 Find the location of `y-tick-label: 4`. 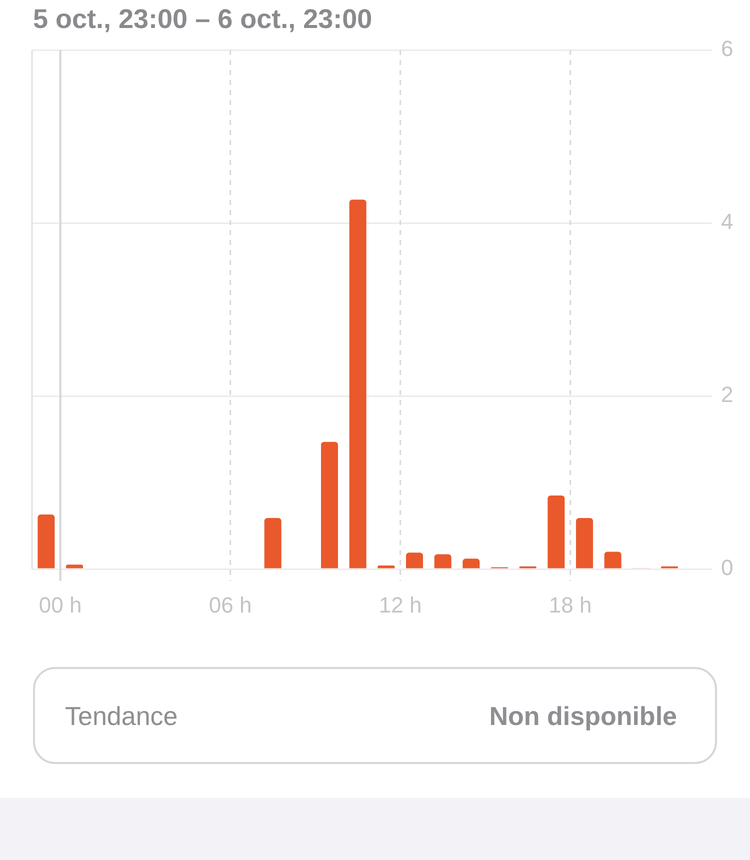

y-tick-label: 4 is located at coordinates (727, 221).